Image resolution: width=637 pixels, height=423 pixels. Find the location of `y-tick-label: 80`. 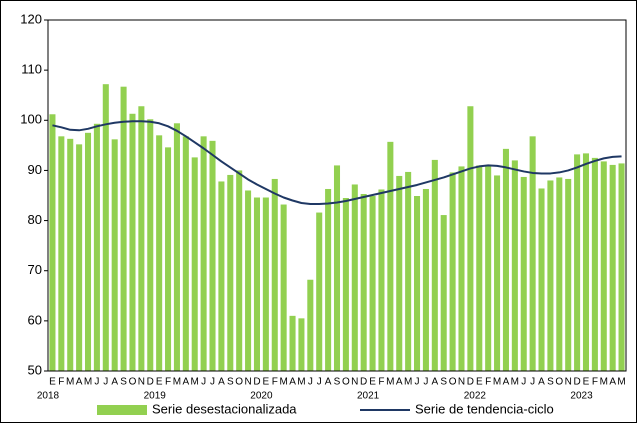

y-tick-label: 80 is located at coordinates (35, 219).